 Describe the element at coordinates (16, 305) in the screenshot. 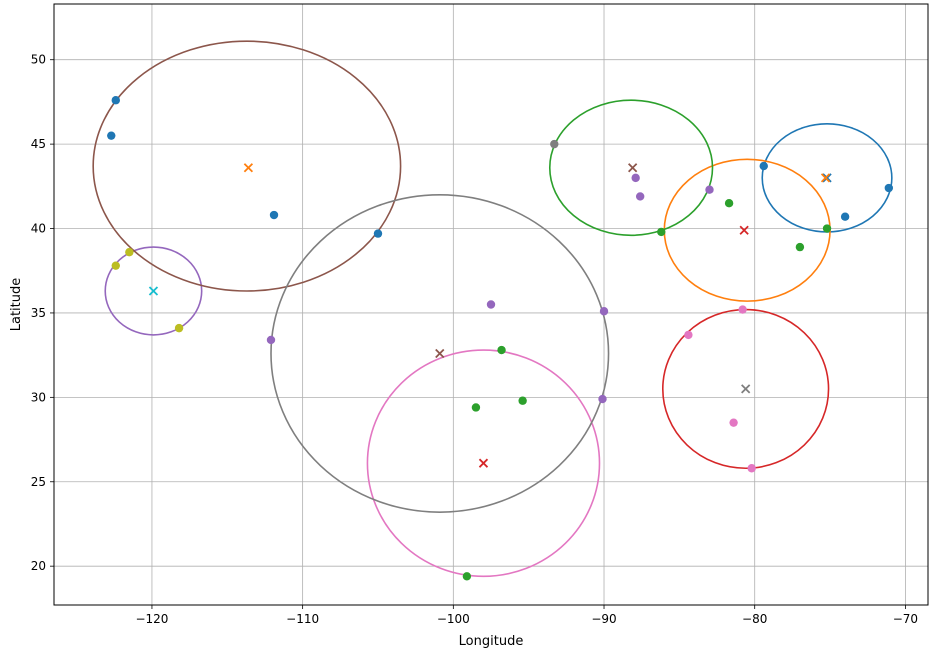

I see `y-axis-label: Latitude` at that location.